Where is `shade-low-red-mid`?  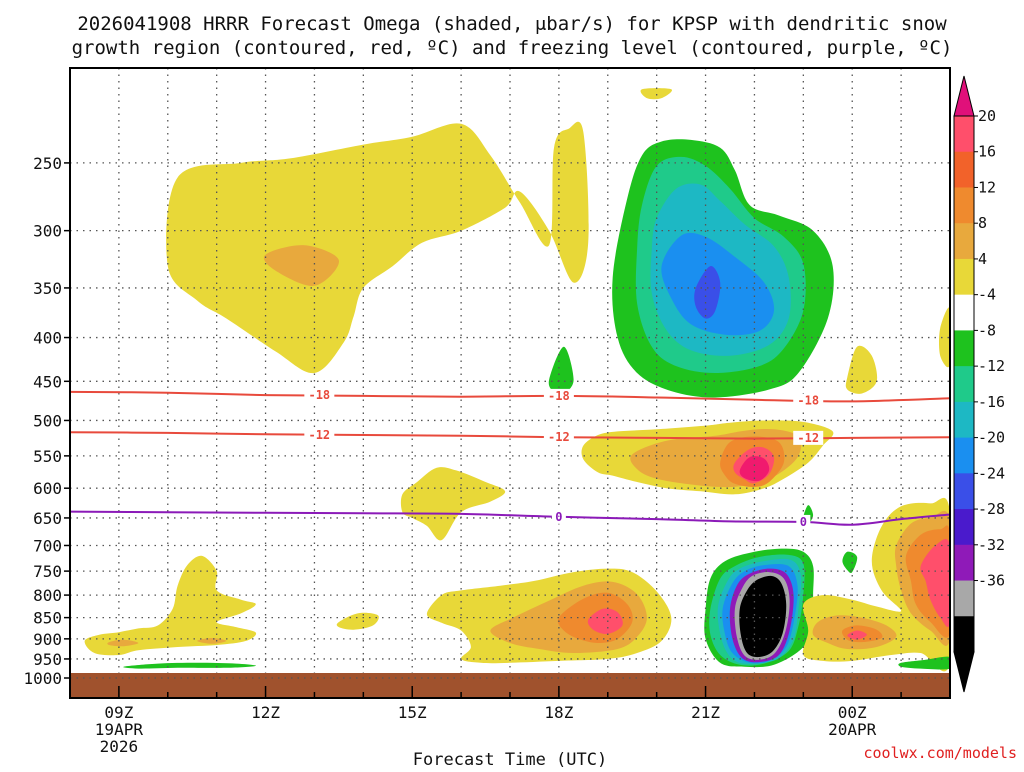 shade-low-red-mid is located at coordinates (605, 621).